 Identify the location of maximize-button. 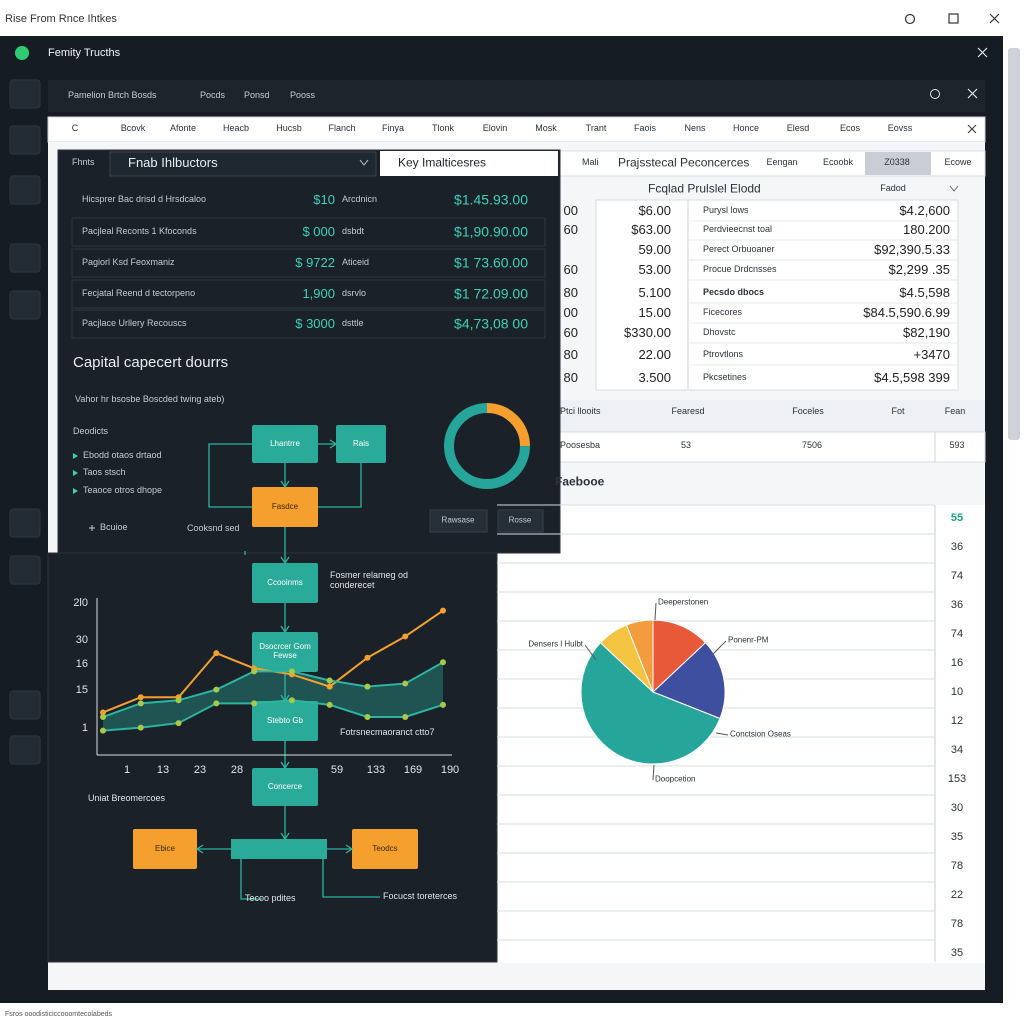
(953, 18).